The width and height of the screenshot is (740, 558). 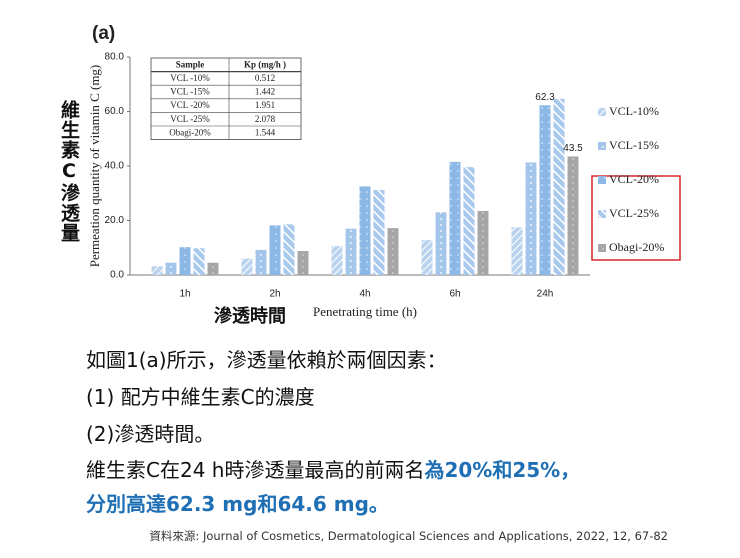 What do you see at coordinates (150, 434) in the screenshot?
I see `text-line: (2)滲透時間。` at bounding box center [150, 434].